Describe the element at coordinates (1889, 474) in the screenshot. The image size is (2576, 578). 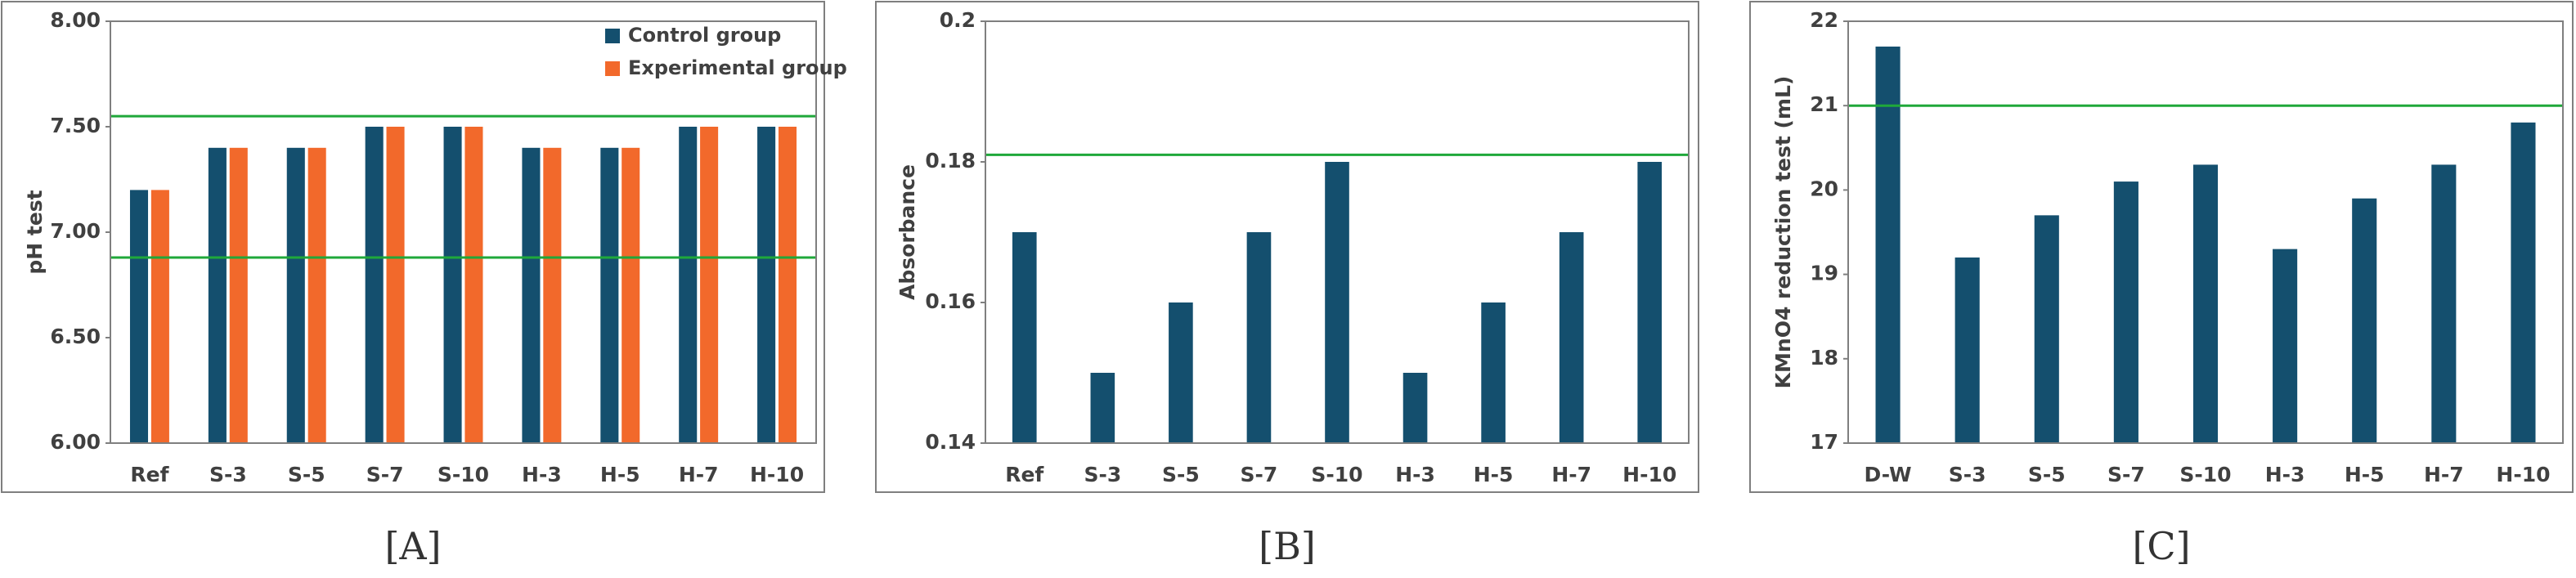
I see `x-tick-label: D-W` at that location.